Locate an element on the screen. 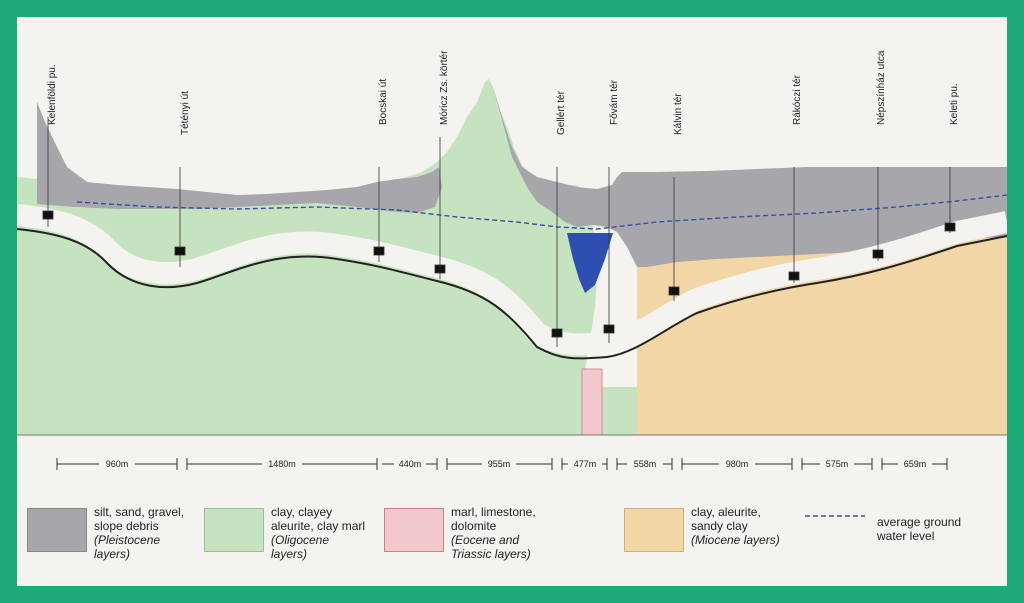 The width and height of the screenshot is (1024, 603). station-label: Bocskai út is located at coordinates (383, 102).